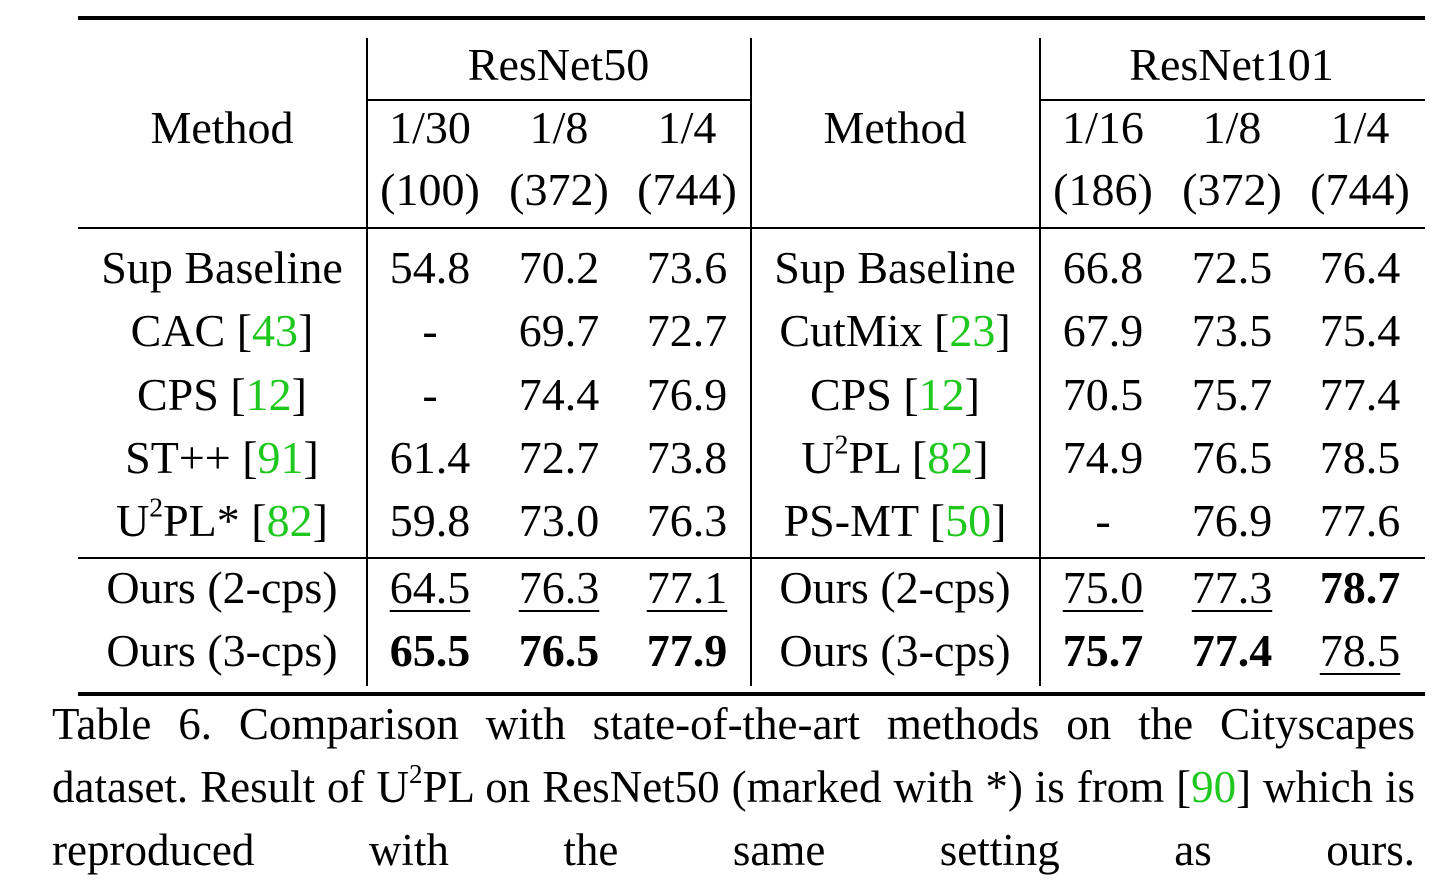  What do you see at coordinates (1360, 267) in the screenshot?
I see `score: 76.4` at bounding box center [1360, 267].